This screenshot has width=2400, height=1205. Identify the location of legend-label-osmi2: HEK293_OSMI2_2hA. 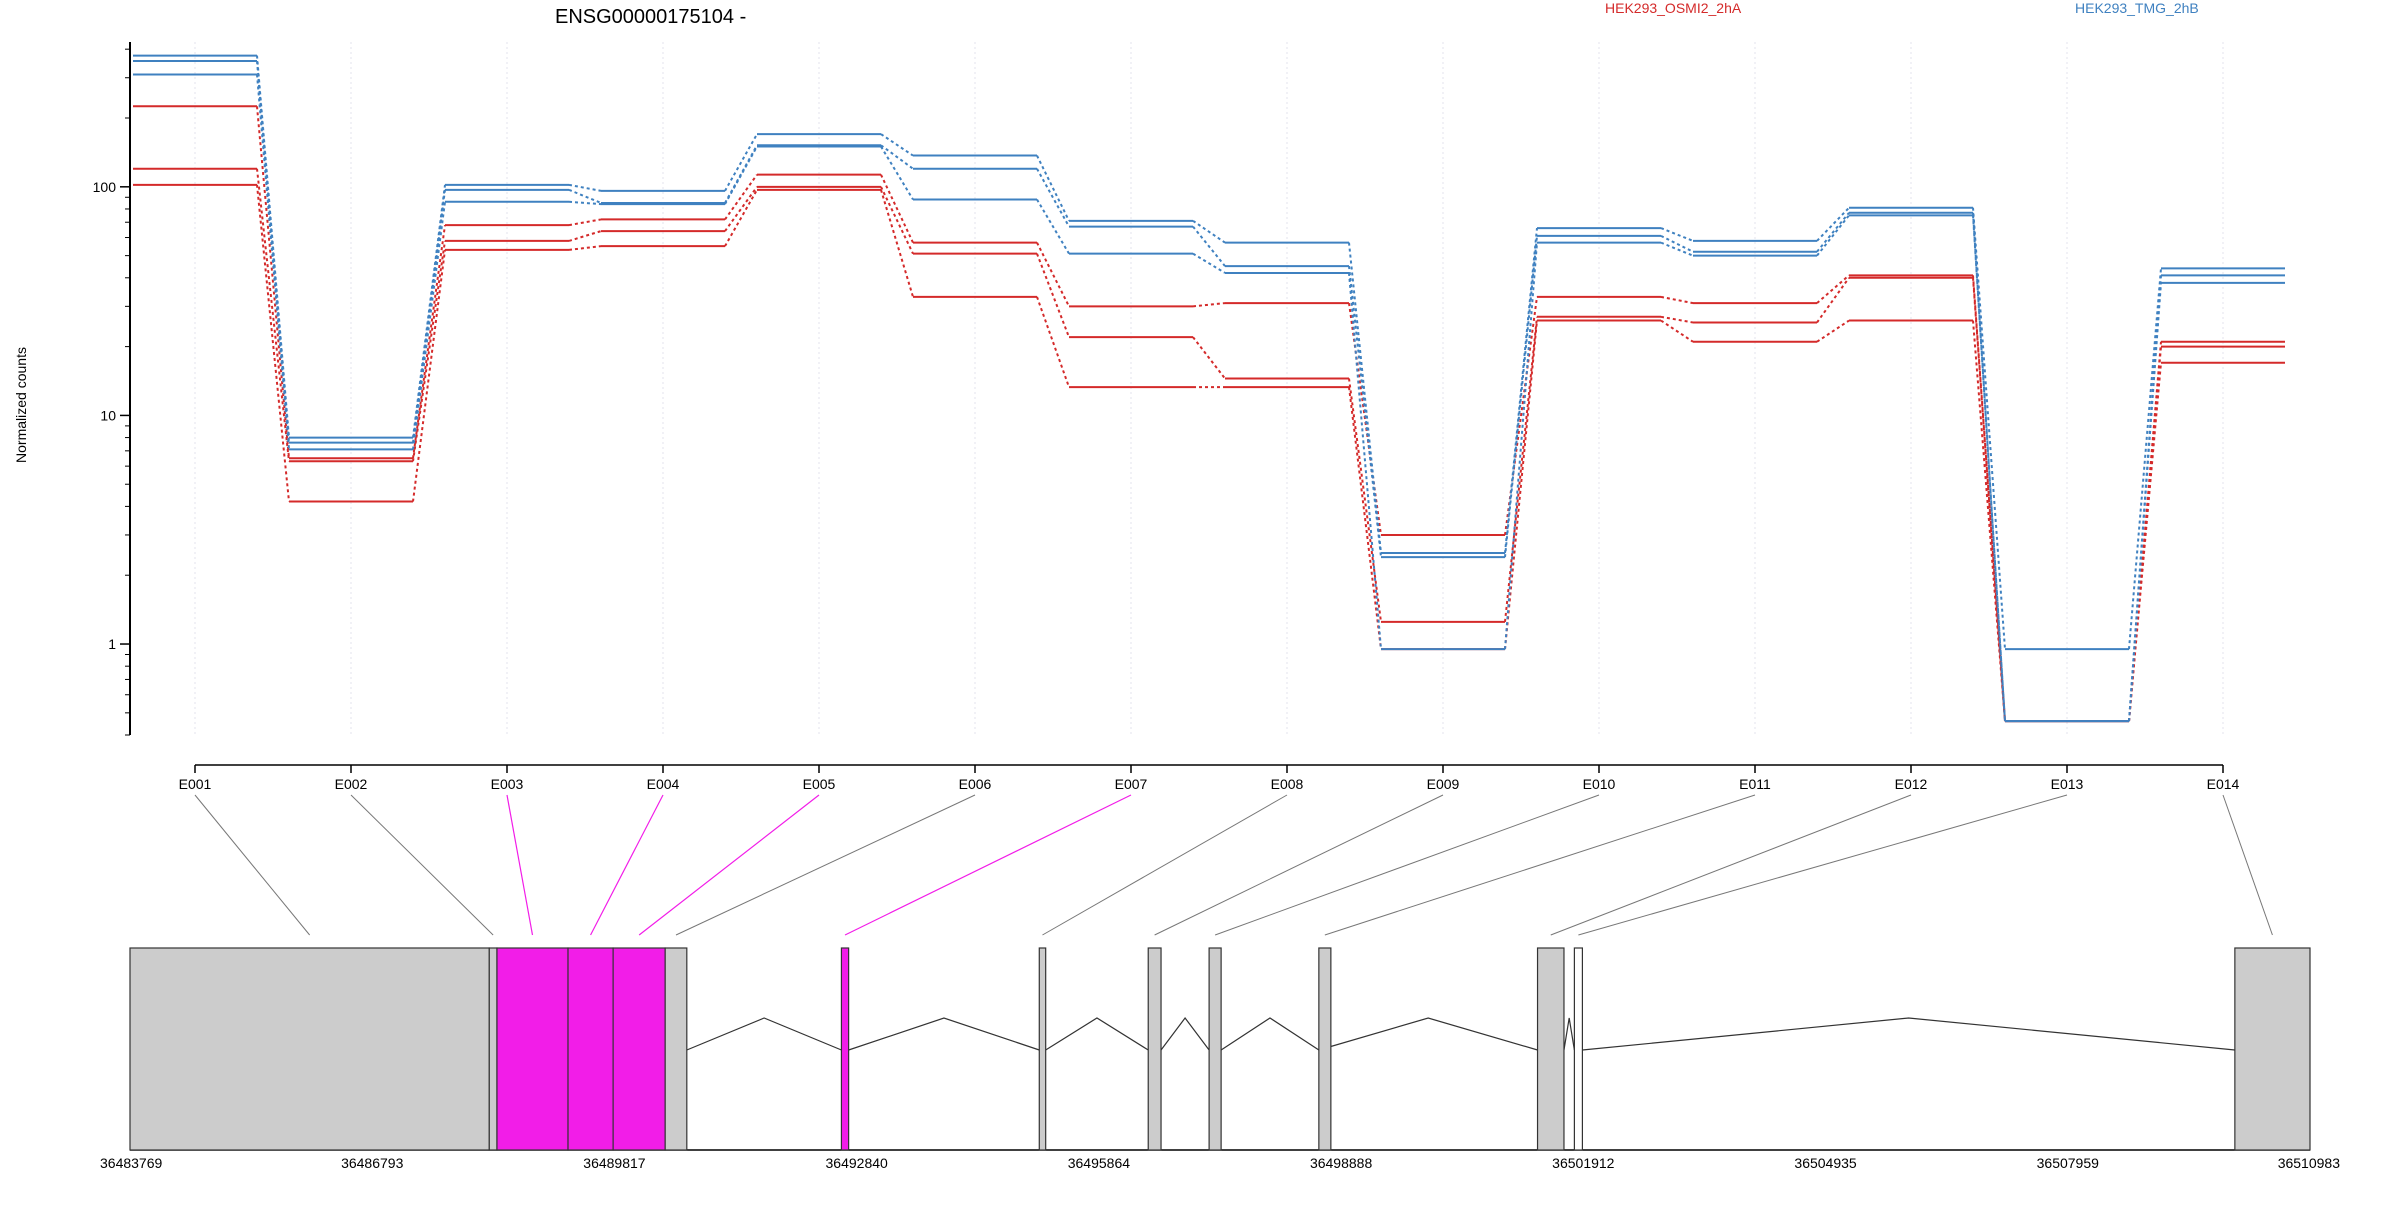
(1673, 8).